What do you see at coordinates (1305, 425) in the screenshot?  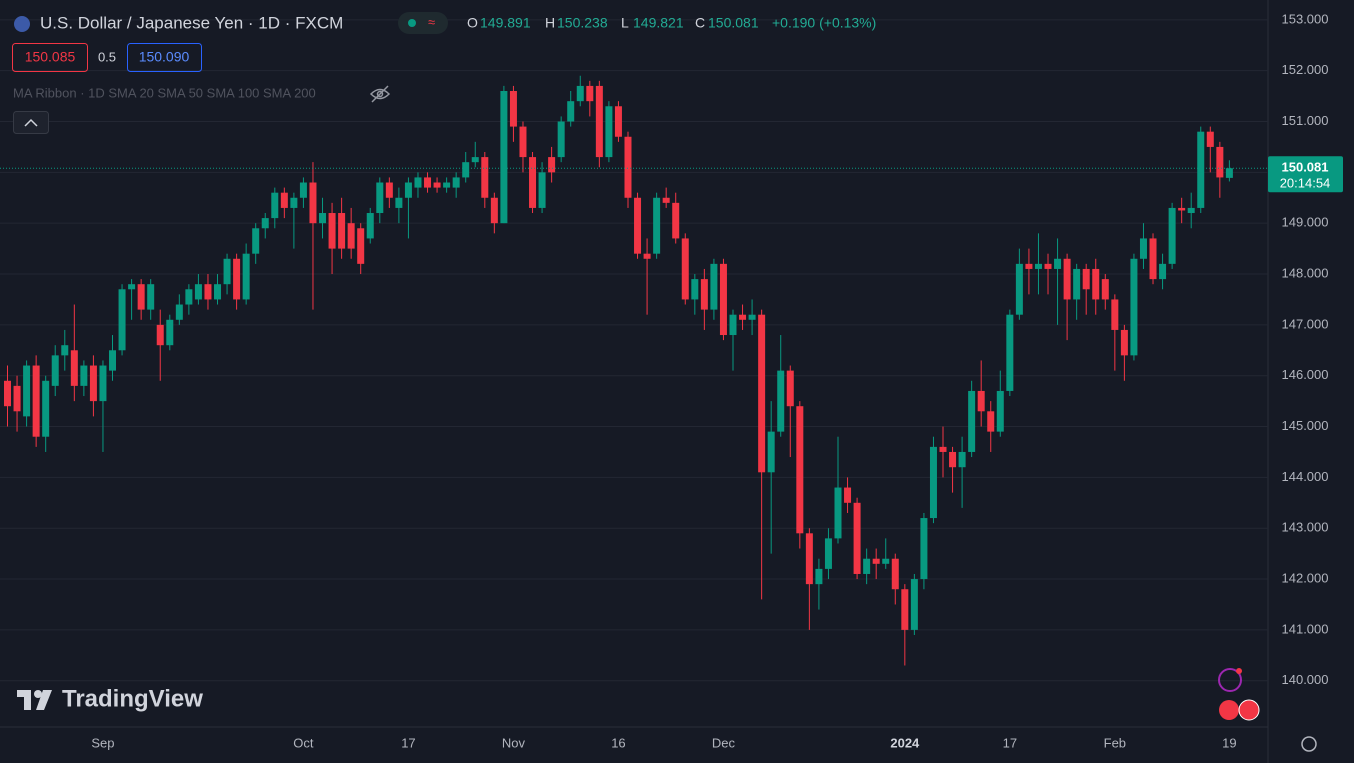 I see `y-tick-label: 145.000` at bounding box center [1305, 425].